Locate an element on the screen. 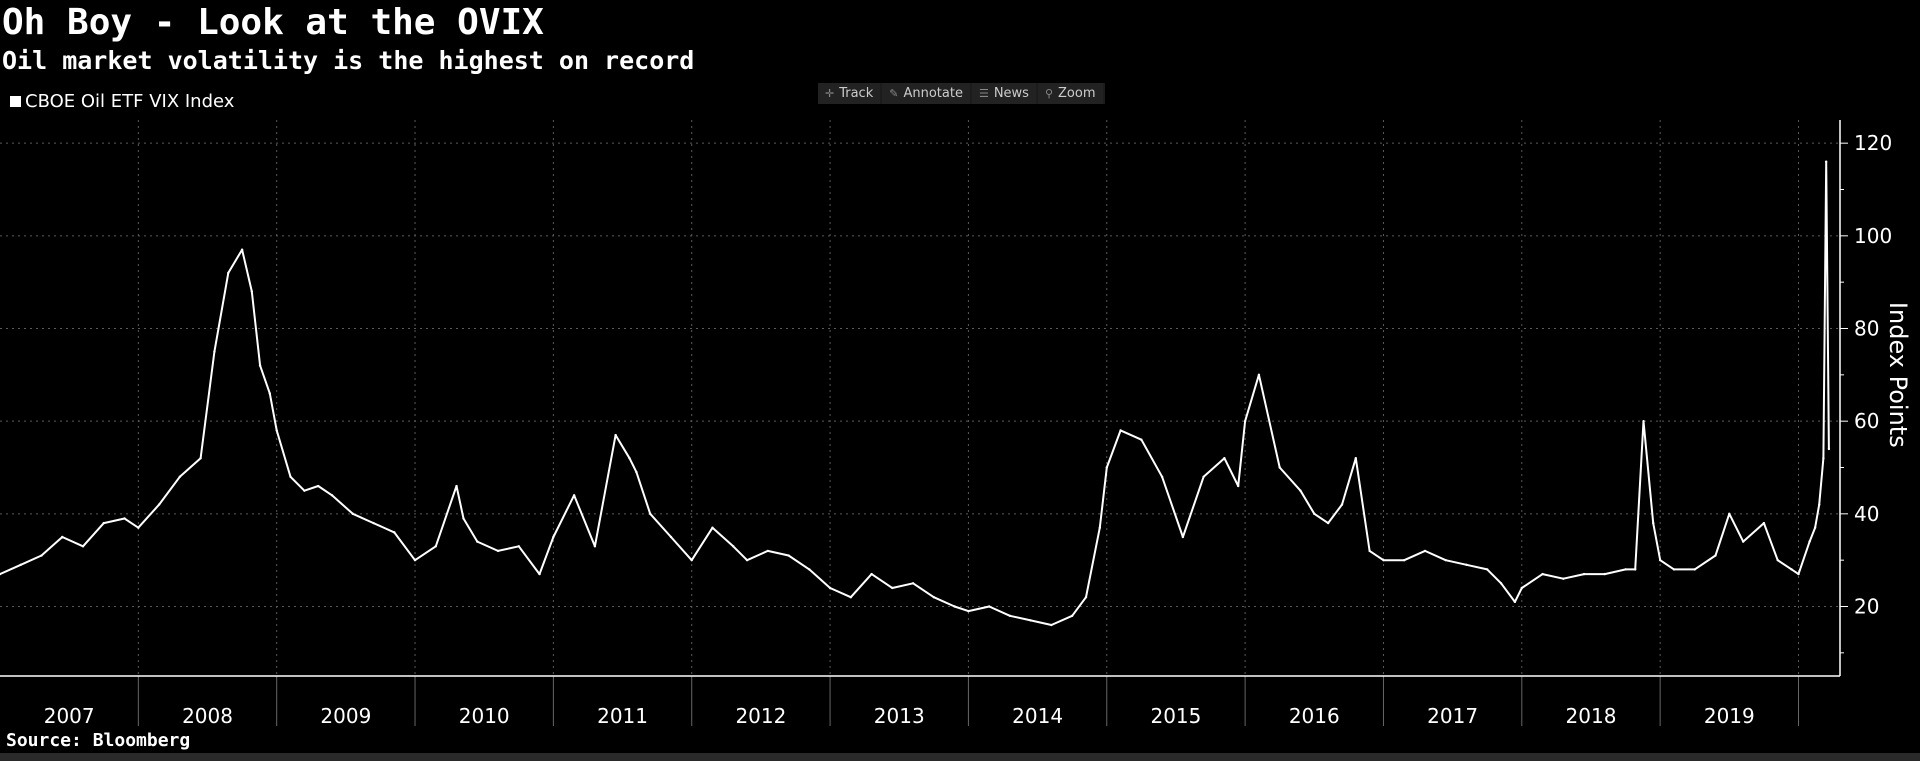  annotate-button: ✎ Annotate is located at coordinates (926, 93).